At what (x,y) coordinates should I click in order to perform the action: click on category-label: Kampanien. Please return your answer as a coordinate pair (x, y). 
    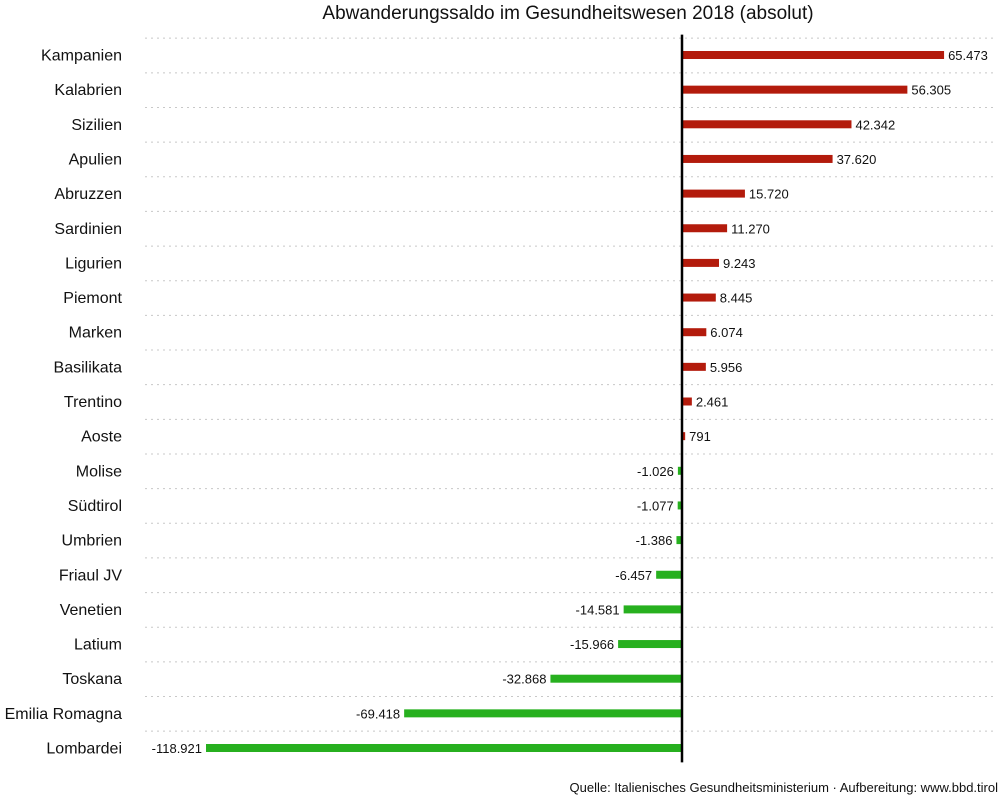
    Looking at the image, I should click on (81, 56).